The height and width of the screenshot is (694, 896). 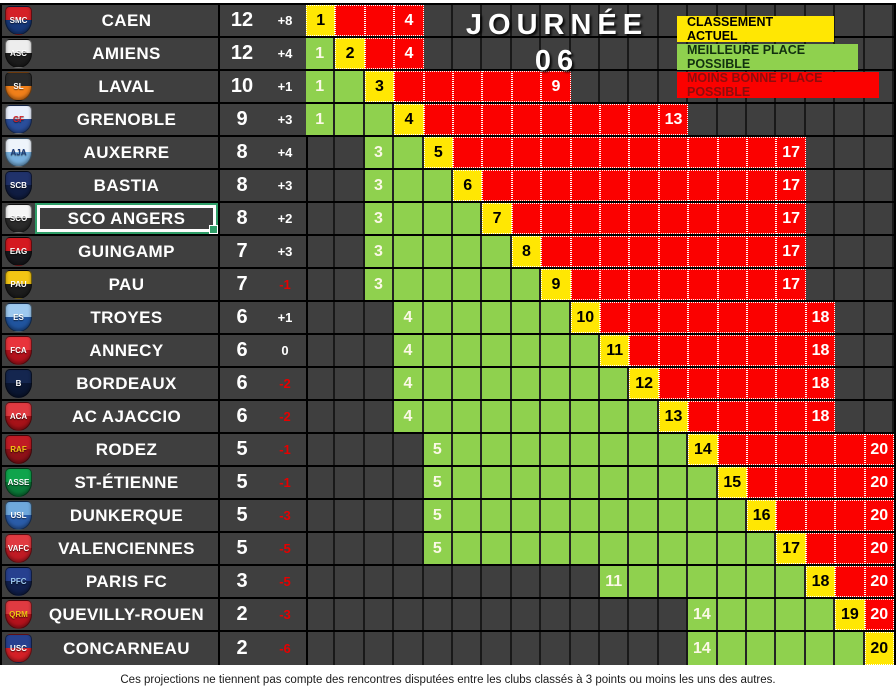 What do you see at coordinates (126, 53) in the screenshot?
I see `team-name-cell: AMIENS` at bounding box center [126, 53].